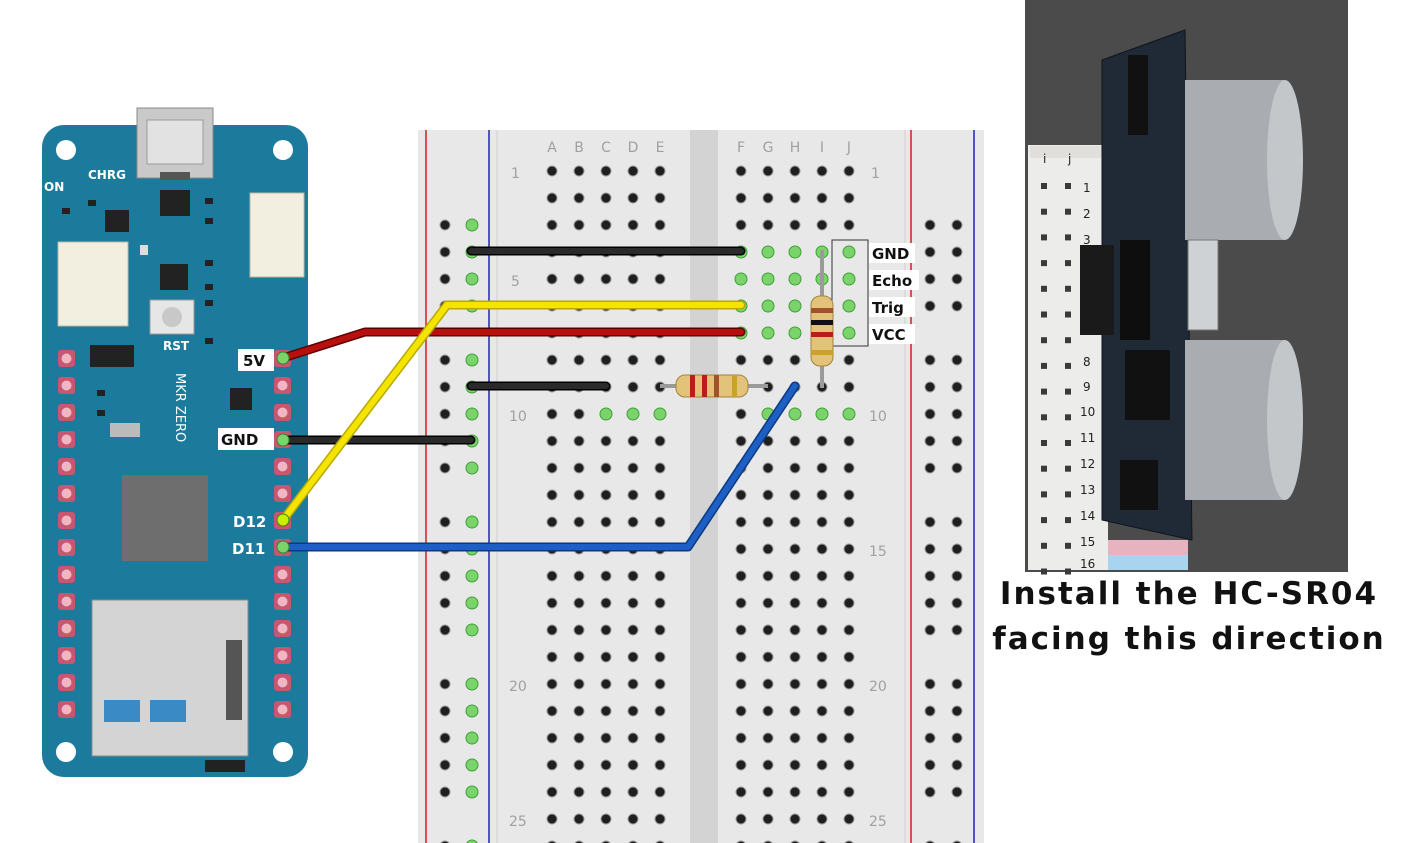  Describe the element at coordinates (518, 822) in the screenshot. I see `row-number: 25` at that location.